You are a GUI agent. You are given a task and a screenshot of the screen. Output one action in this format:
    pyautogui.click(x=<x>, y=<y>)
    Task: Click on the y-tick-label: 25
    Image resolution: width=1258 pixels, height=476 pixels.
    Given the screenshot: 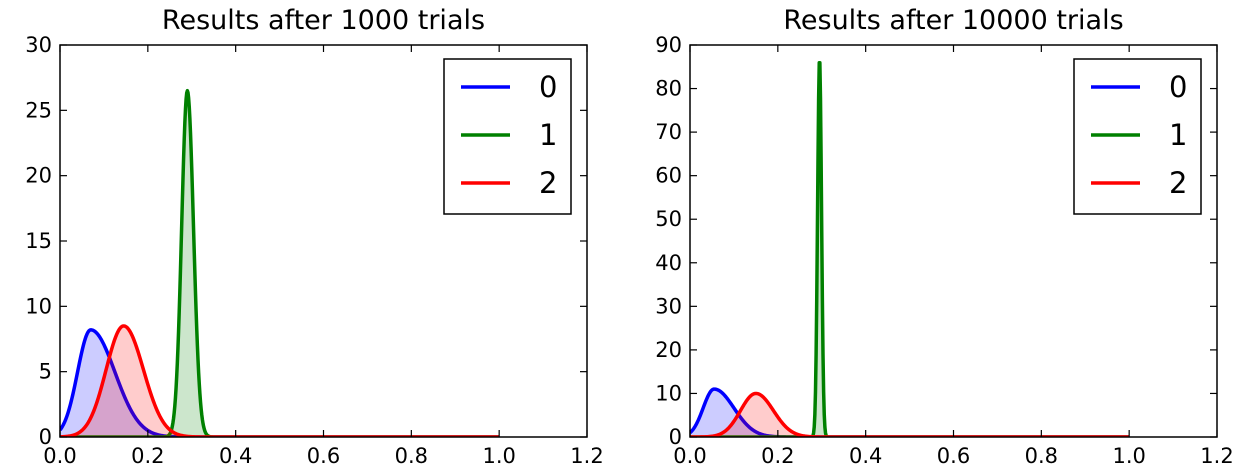 What is the action you would take?
    pyautogui.click(x=38, y=110)
    